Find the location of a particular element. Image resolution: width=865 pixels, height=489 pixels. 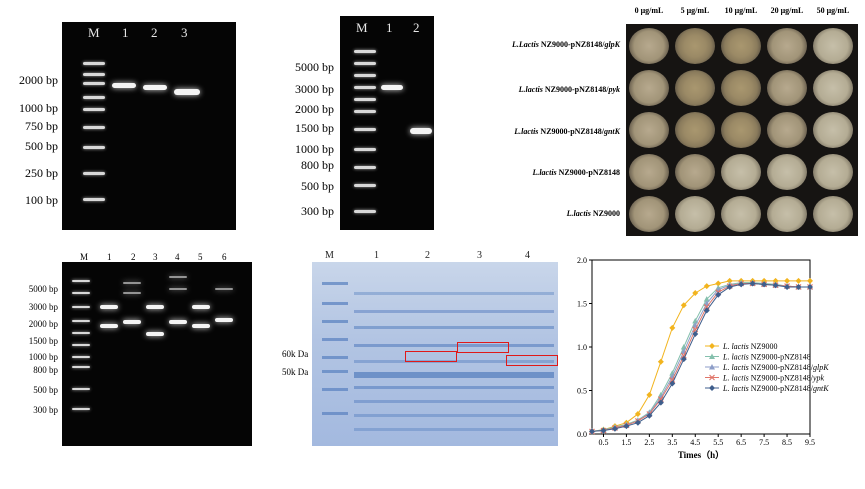

sds-lane-4: 4 is located at coordinates (527, 255).